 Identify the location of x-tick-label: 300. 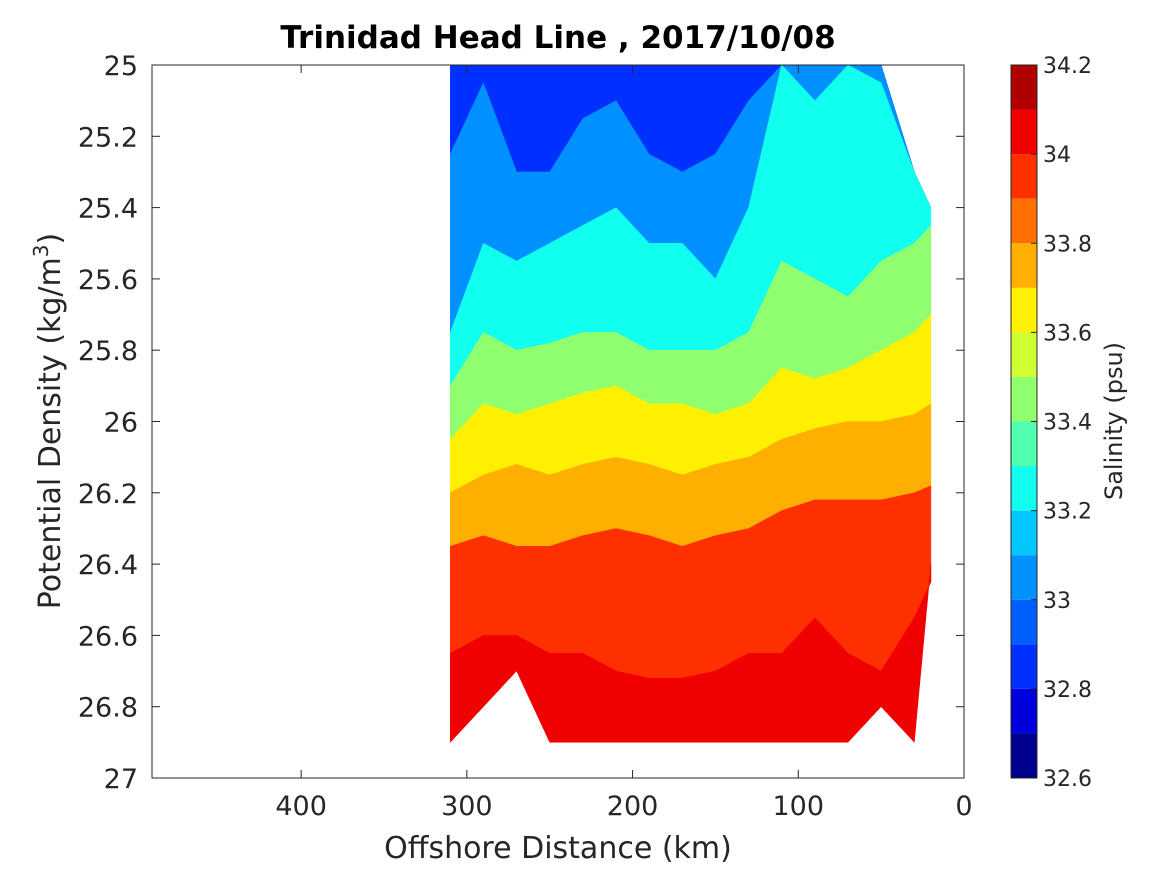
(467, 806).